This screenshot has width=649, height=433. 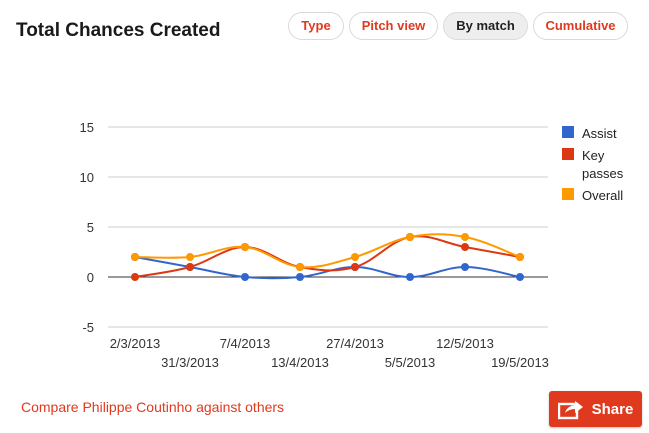 I want to click on y-tick-label: 15, so click(x=87, y=127).